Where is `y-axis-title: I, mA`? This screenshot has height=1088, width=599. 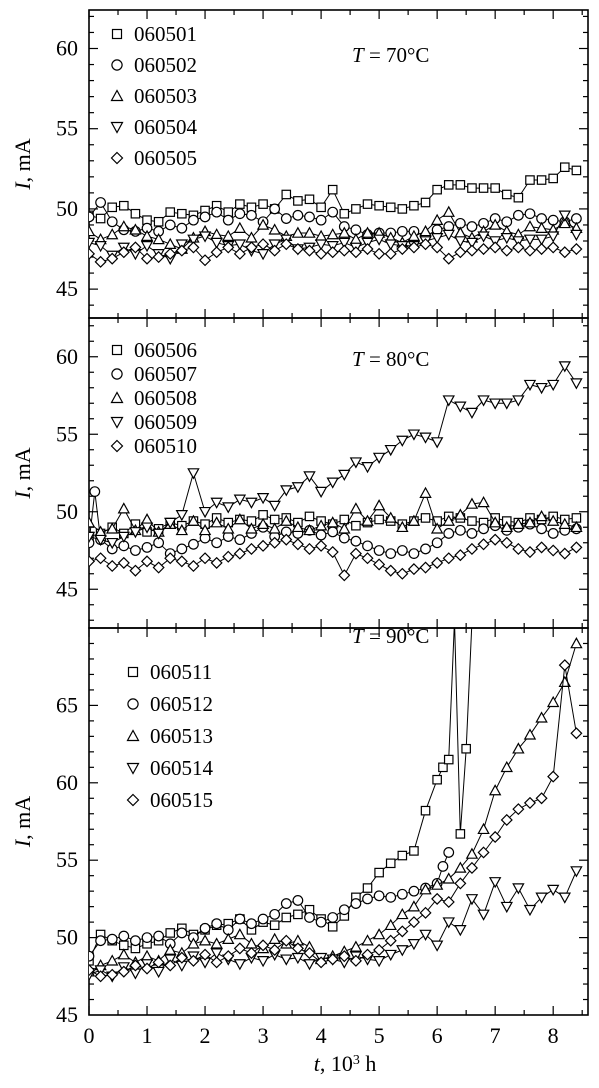
y-axis-title: I, mA is located at coordinates (22, 473).